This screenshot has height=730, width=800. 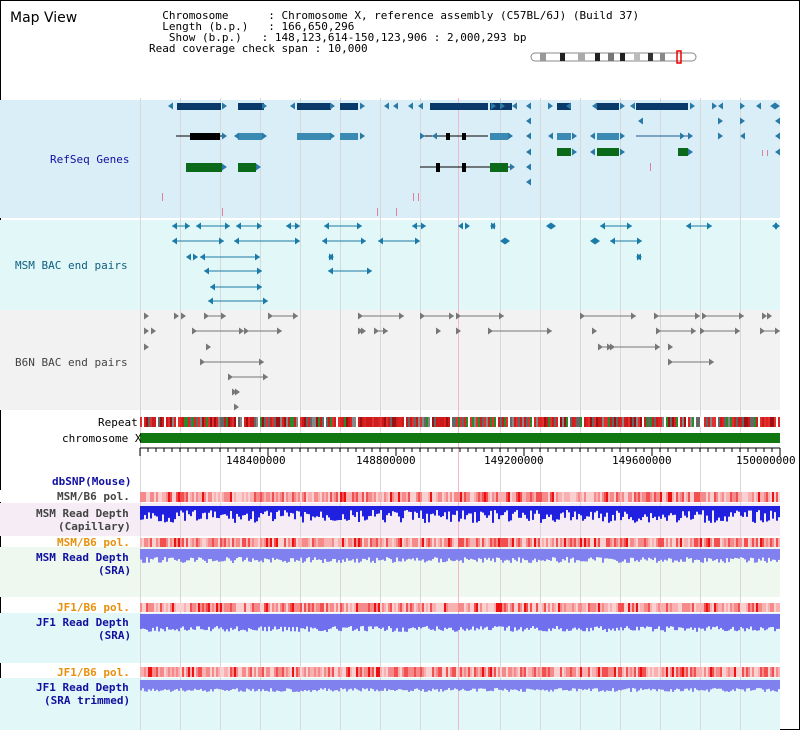 I want to click on msm-bac-pairs, so click(x=476, y=263).